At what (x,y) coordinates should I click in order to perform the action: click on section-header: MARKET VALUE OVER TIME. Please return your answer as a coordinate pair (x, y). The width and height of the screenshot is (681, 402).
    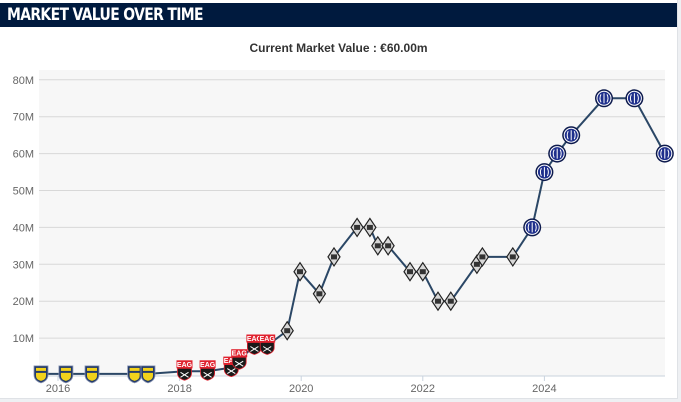
    Looking at the image, I should click on (338, 15).